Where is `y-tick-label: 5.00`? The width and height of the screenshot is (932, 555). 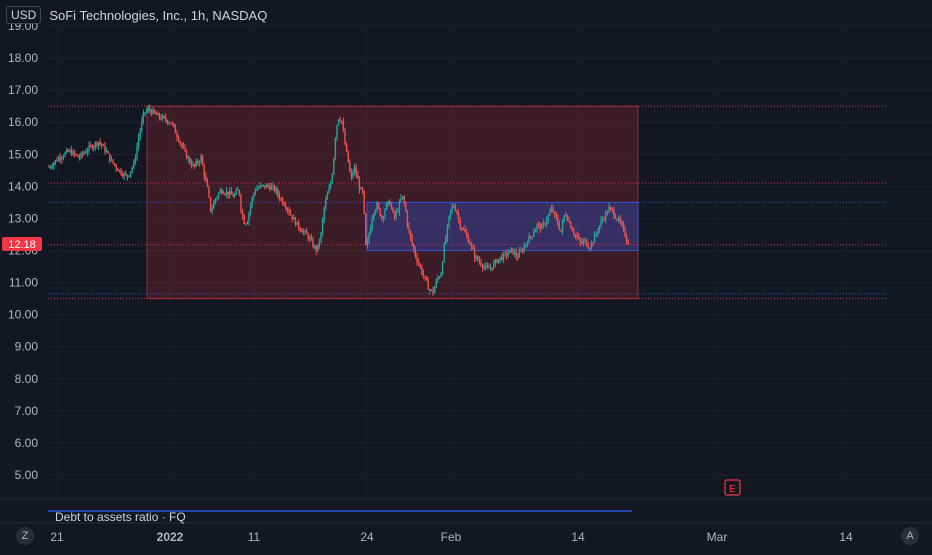
y-tick-label: 5.00 is located at coordinates (27, 475).